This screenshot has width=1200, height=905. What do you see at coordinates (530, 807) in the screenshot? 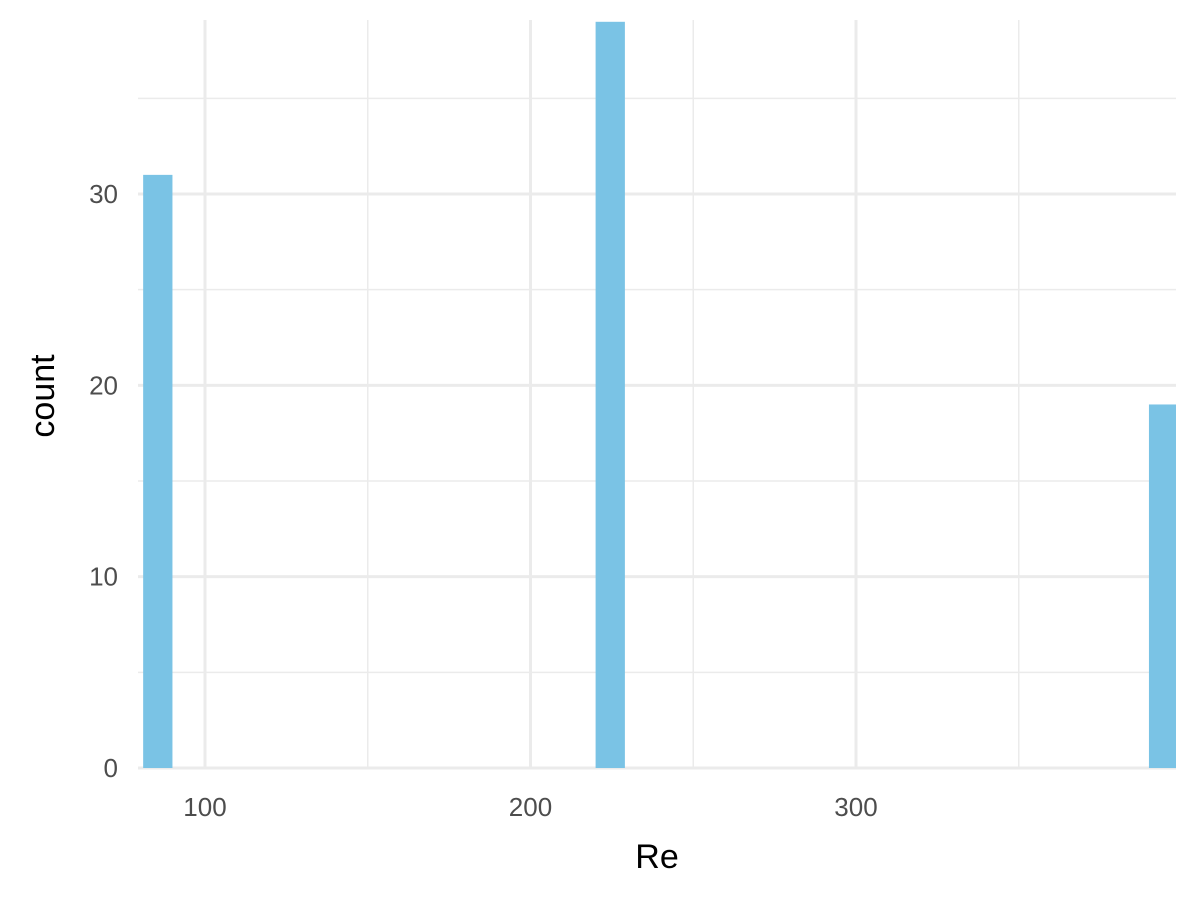
I see `x-tick-label: 200` at bounding box center [530, 807].